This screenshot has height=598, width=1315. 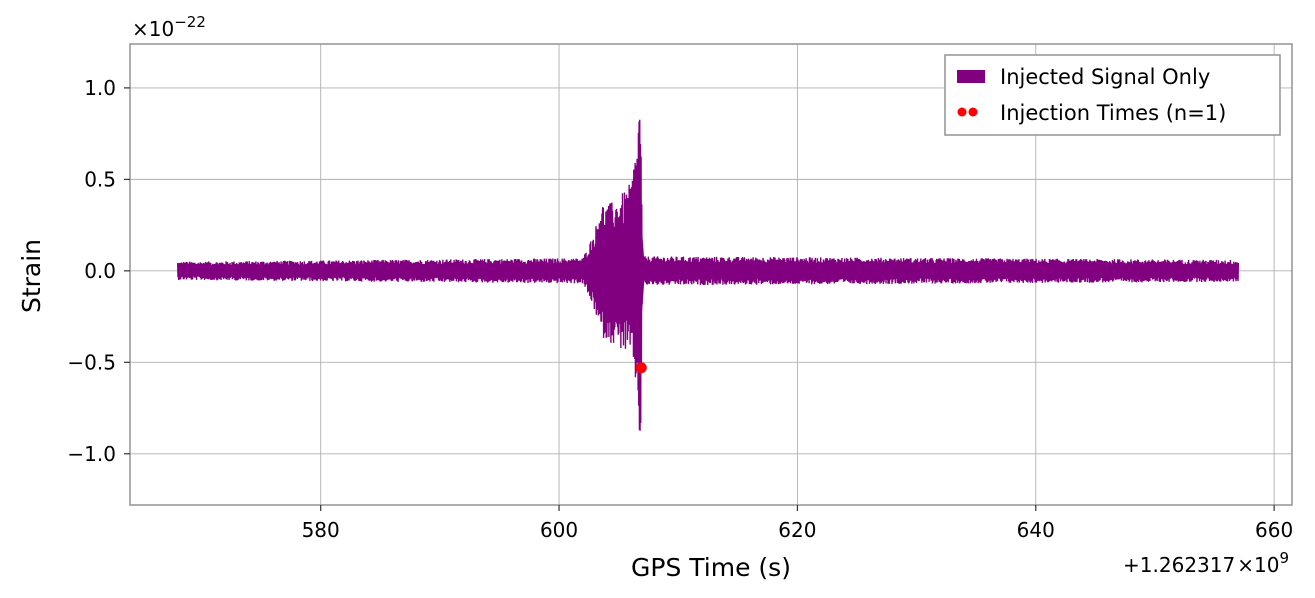 What do you see at coordinates (1179, 565) in the screenshot?
I see `x-offset-base: +1.262317` at bounding box center [1179, 565].